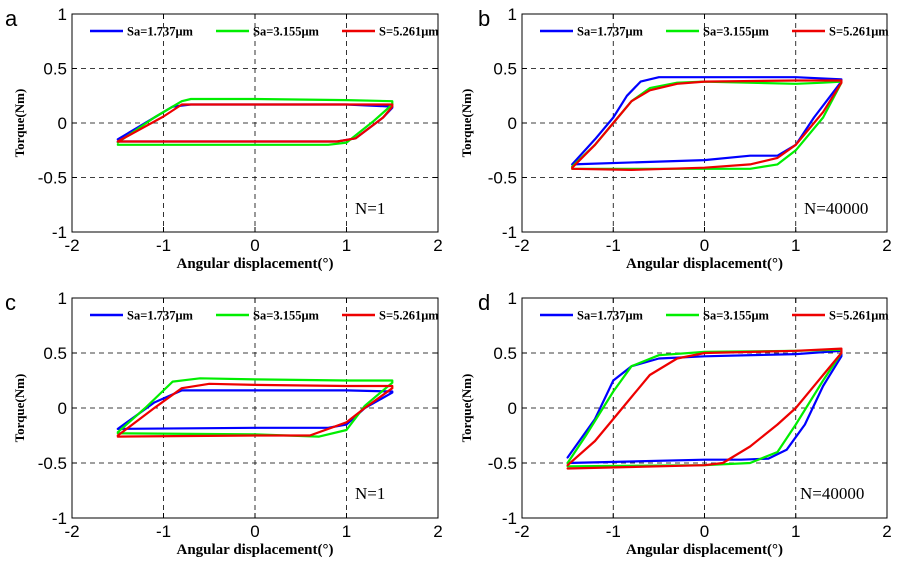 The image size is (899, 571). I want to click on panel-letter: a, so click(11, 18).